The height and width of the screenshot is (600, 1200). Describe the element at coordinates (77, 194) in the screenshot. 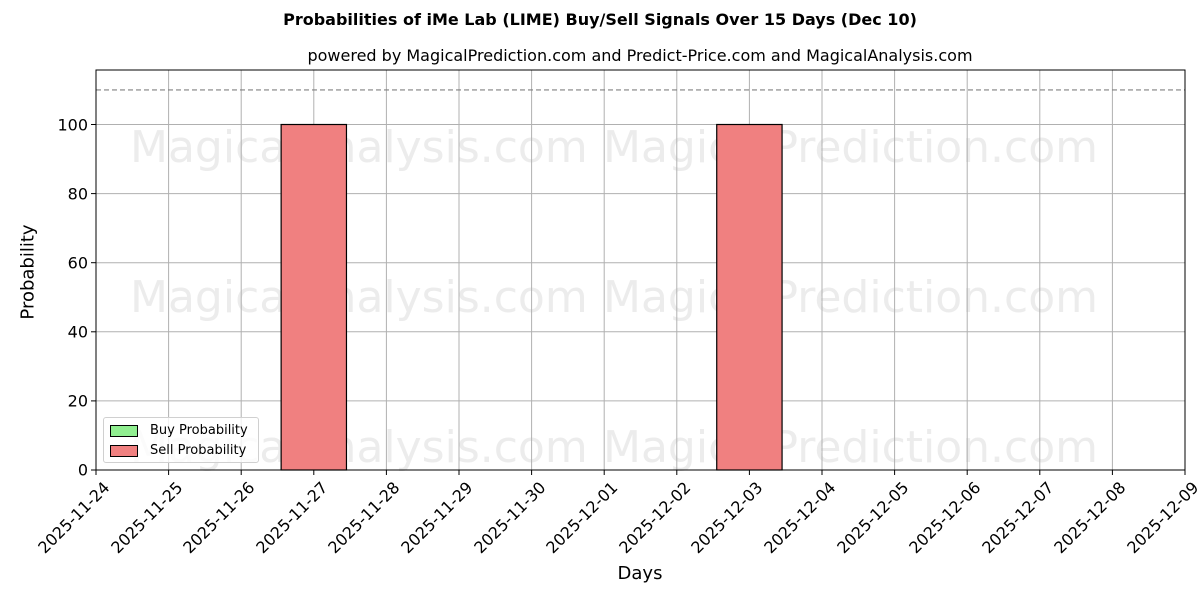

I see `y-tick-label: 80` at that location.